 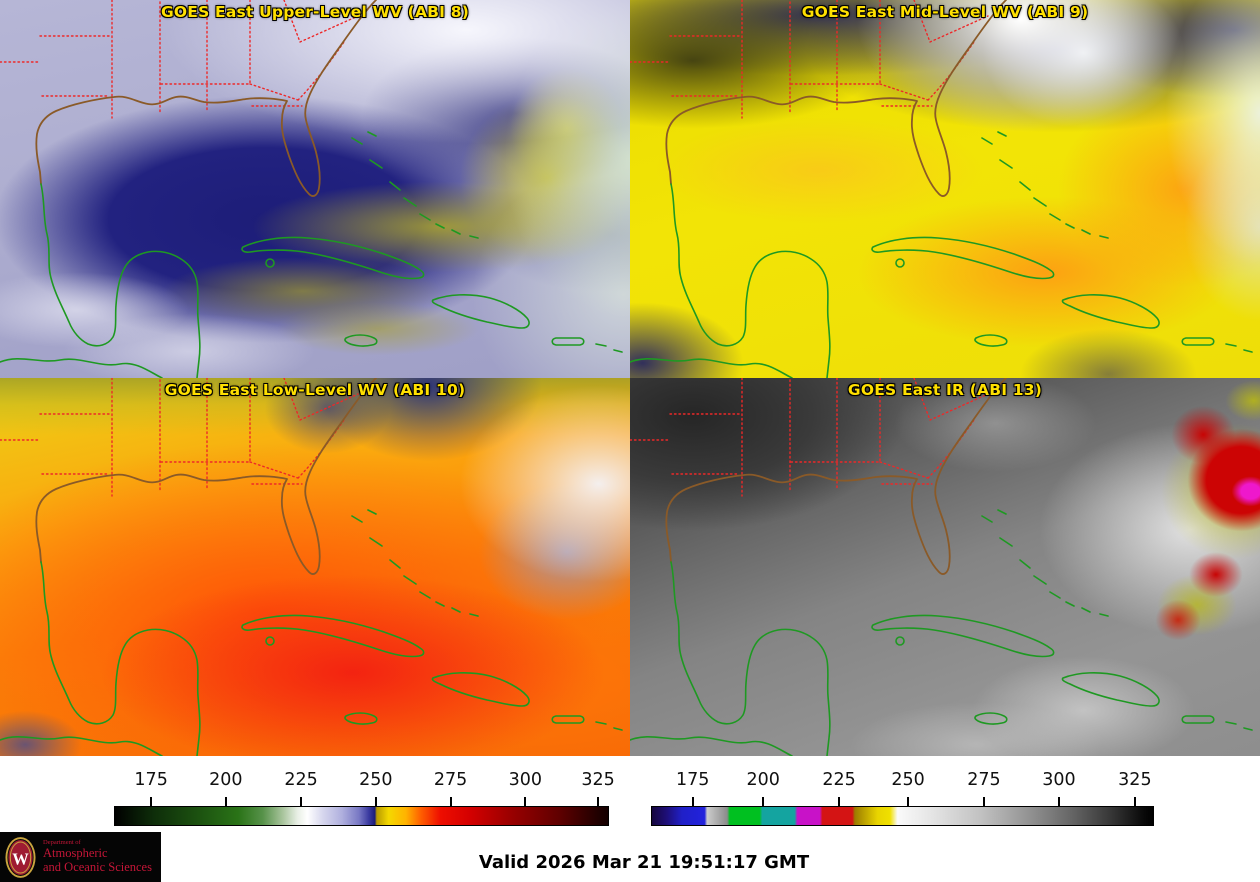 I want to click on panel-title-abi13: GOES East IR (ABI 13), so click(x=945, y=390).